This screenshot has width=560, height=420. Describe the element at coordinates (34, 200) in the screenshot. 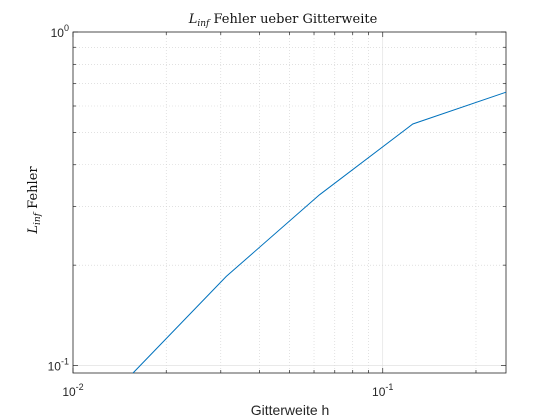

I see `y-axis-label: Linf Fehler` at that location.